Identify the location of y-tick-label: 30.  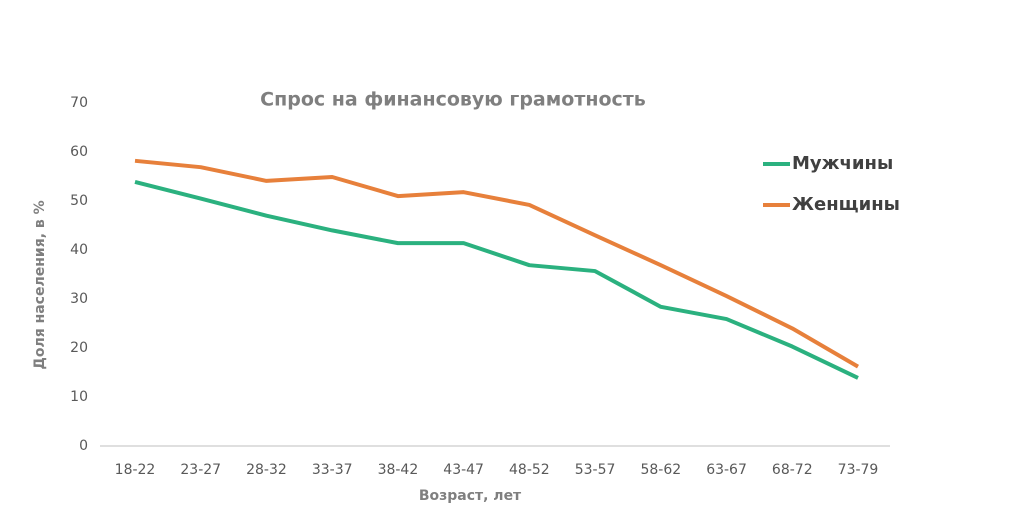
(79, 299).